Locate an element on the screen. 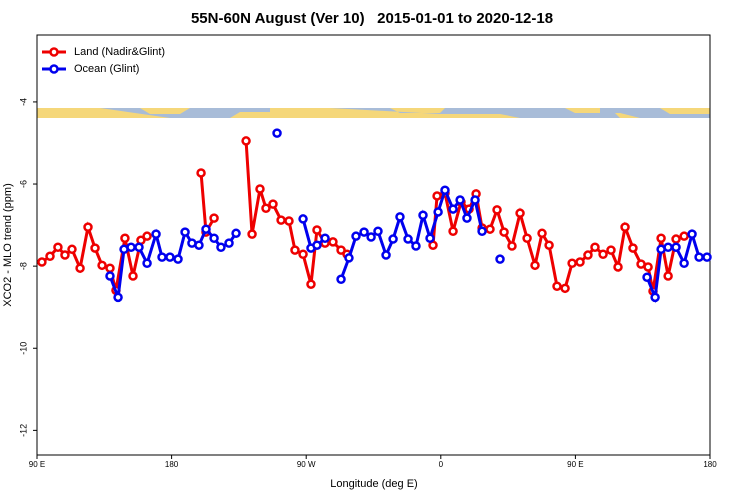 The image size is (750, 500). y-tick-label: -6 is located at coordinates (23, 184).